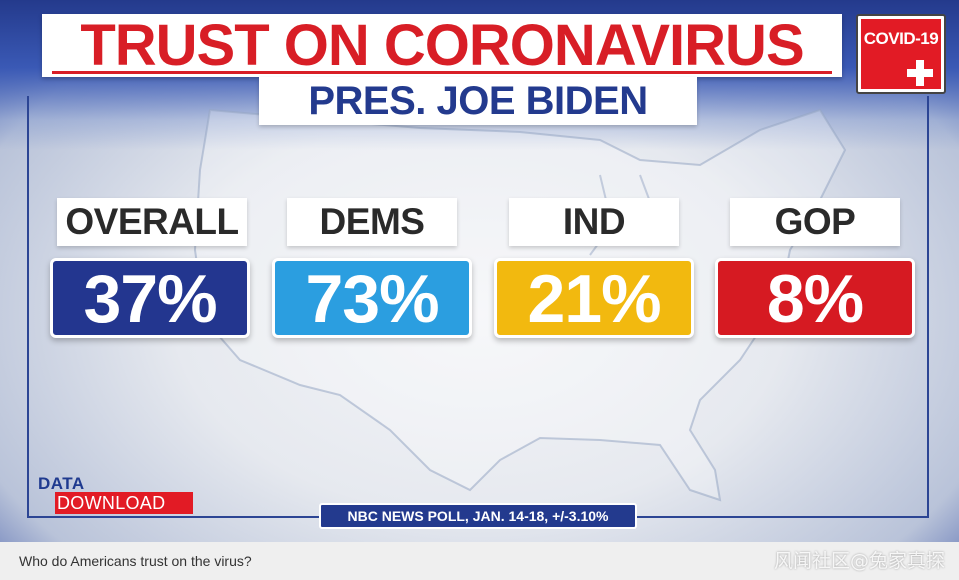  What do you see at coordinates (61, 483) in the screenshot?
I see `data-download-logo-line1: DATA` at bounding box center [61, 483].